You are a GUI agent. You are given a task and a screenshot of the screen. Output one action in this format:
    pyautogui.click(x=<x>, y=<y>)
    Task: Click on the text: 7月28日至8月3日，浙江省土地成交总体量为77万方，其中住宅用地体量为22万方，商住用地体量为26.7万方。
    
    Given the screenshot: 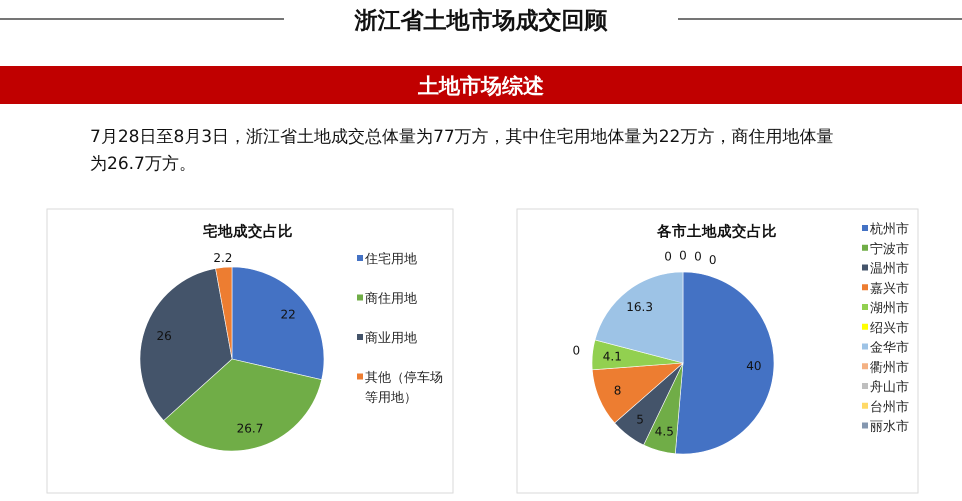 What is the action you would take?
    pyautogui.click(x=462, y=151)
    